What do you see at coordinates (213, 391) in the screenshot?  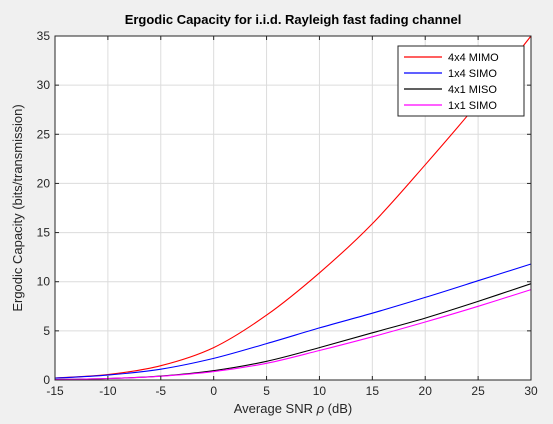 I see `x-tick-label: 0` at bounding box center [213, 391].